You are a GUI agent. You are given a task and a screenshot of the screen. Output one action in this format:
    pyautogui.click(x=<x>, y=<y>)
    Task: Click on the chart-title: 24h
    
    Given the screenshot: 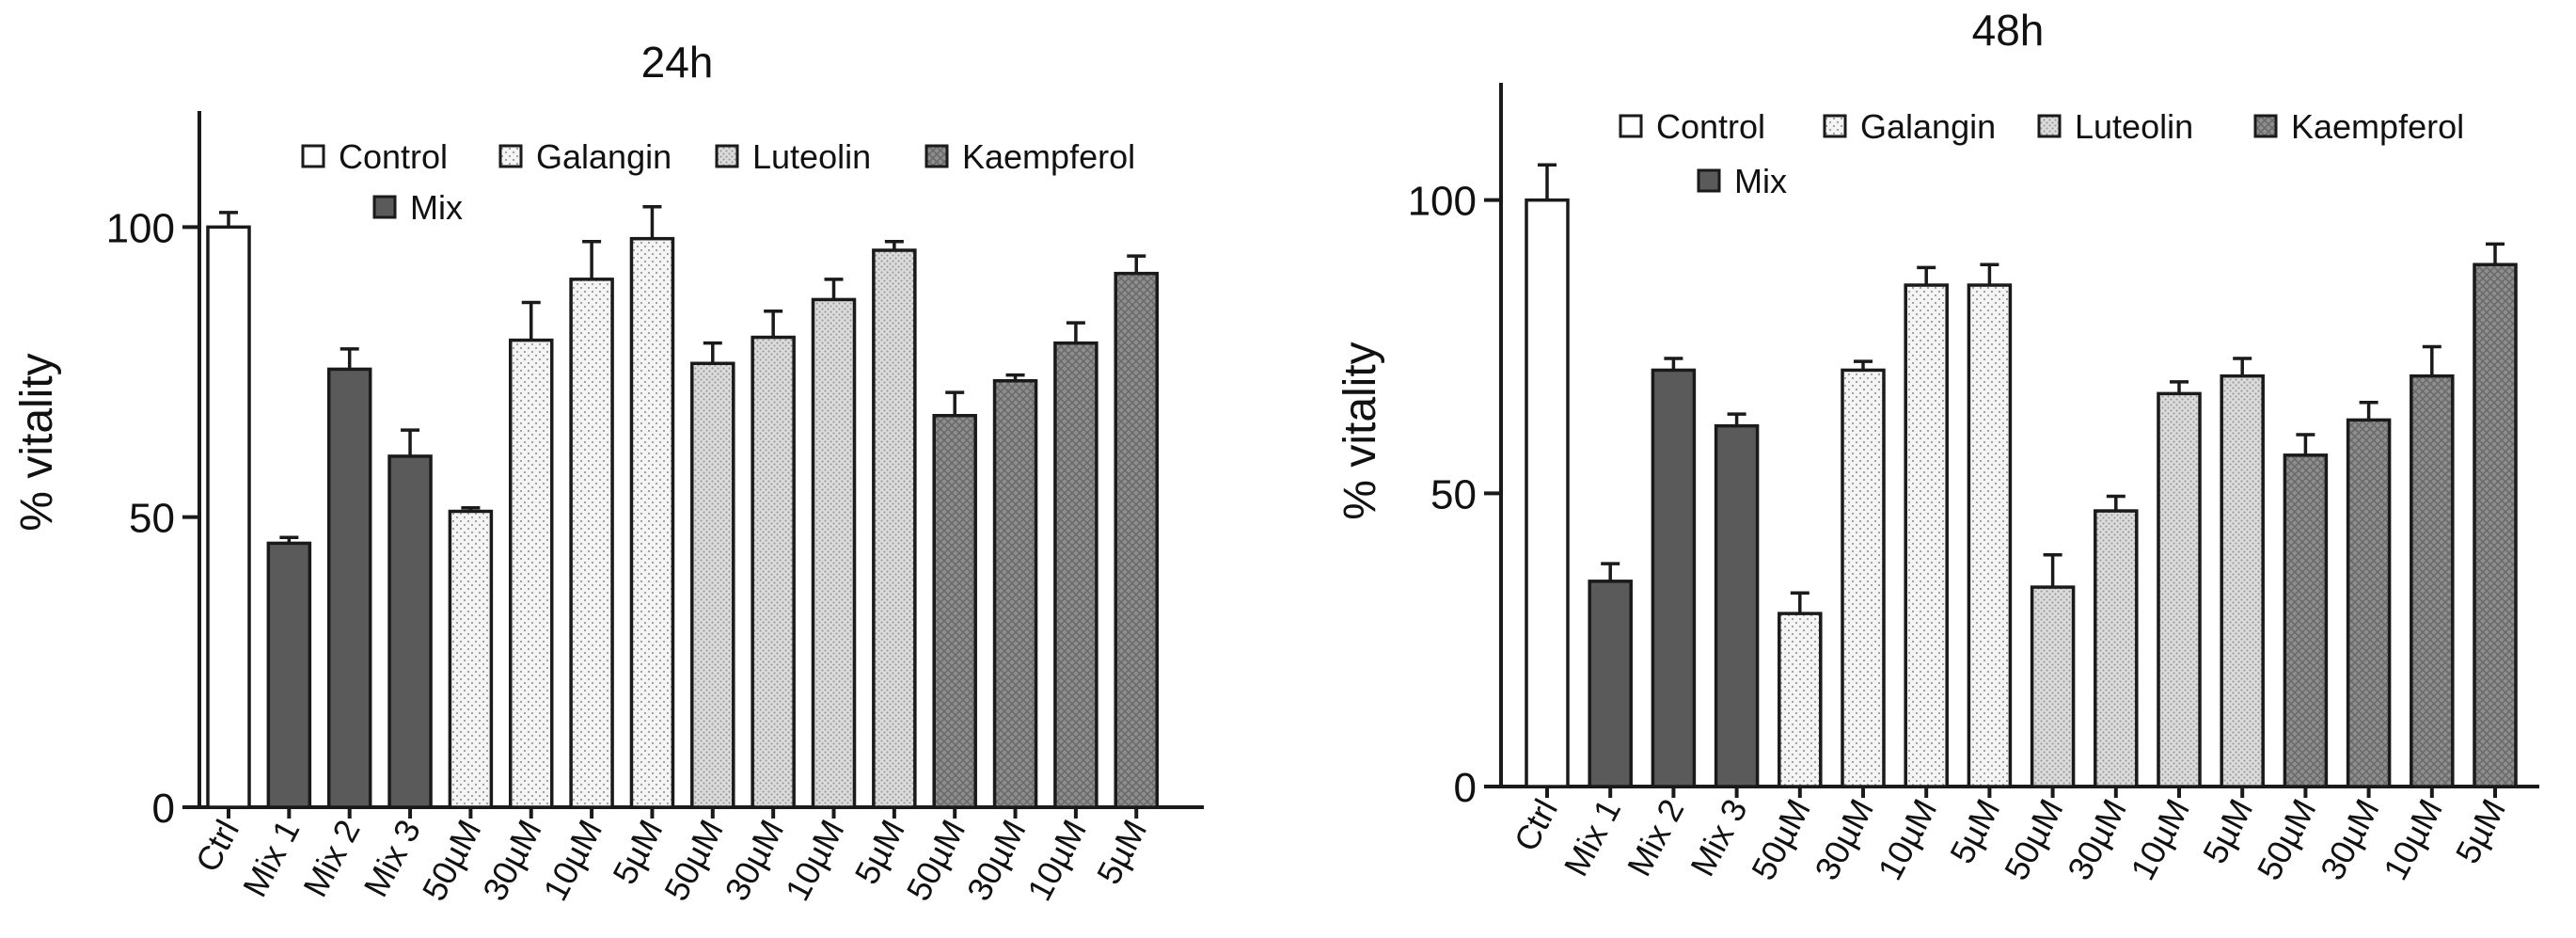 What is the action you would take?
    pyautogui.click(x=677, y=62)
    